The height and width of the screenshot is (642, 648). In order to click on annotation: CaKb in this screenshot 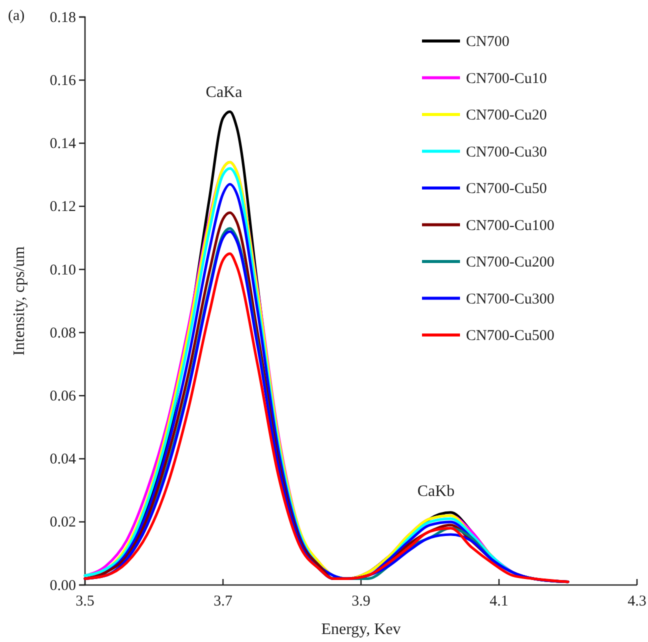, I will do `click(436, 491)`.